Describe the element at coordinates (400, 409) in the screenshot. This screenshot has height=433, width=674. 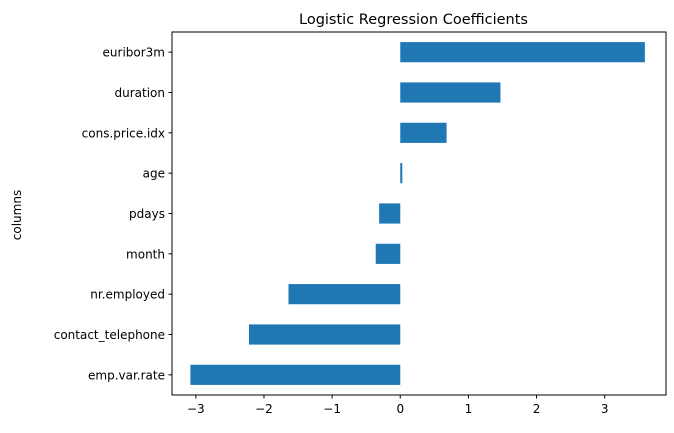
I see `x-tick-label: 0` at that location.